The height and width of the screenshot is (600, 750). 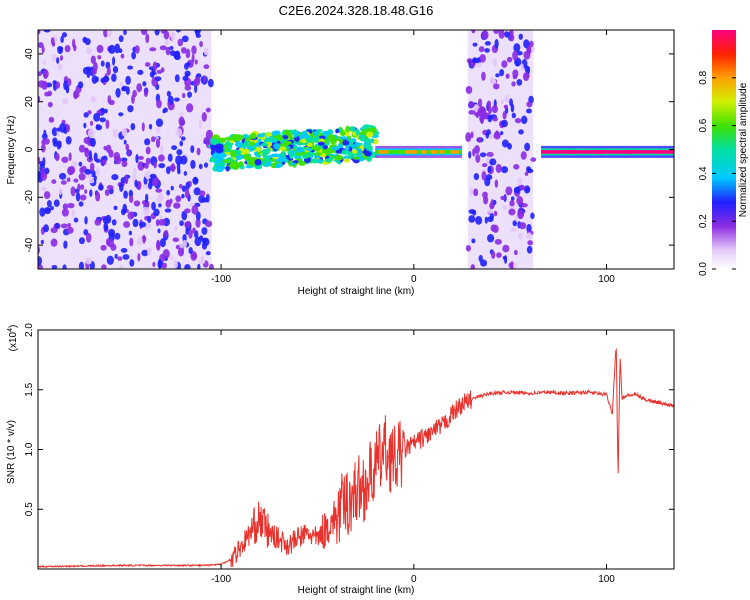 What do you see at coordinates (414, 579) in the screenshot?
I see `snr-xtick-label: 0` at bounding box center [414, 579].